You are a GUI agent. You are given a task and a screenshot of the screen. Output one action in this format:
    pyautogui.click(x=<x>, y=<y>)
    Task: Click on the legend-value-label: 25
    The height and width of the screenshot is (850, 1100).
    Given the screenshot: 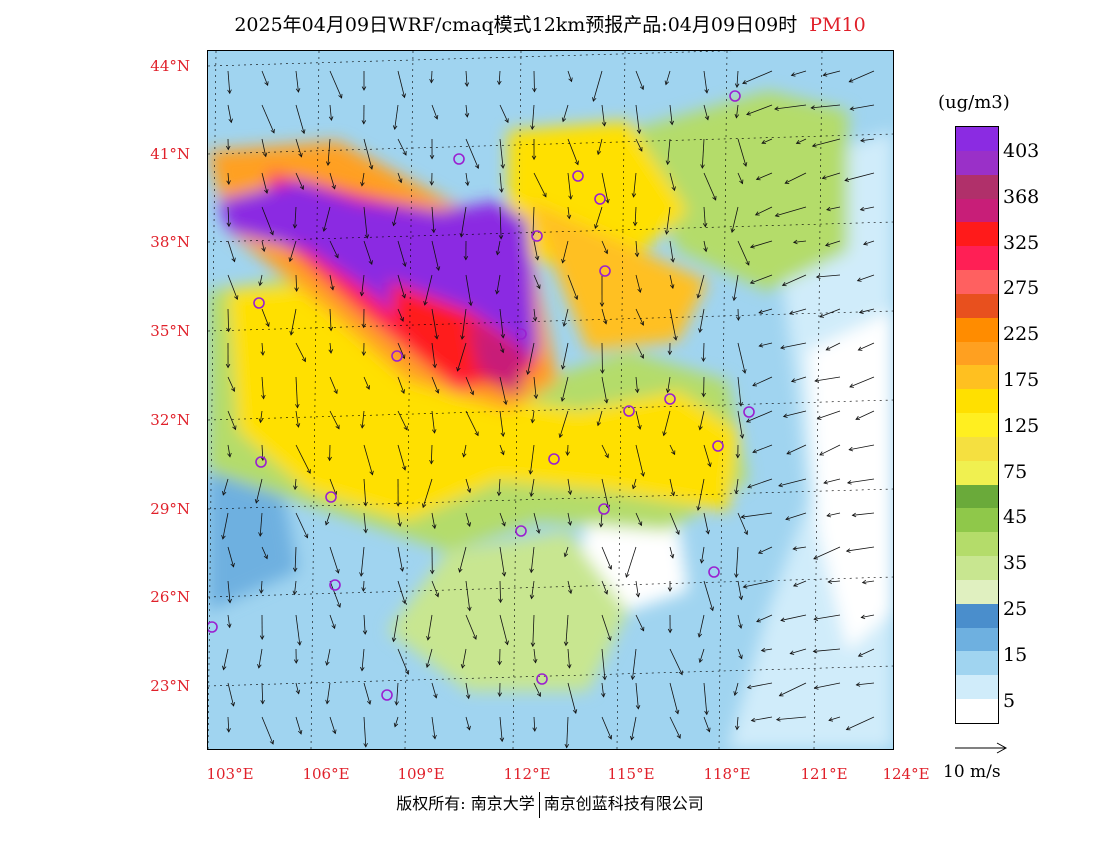 What is the action you would take?
    pyautogui.click(x=1015, y=609)
    